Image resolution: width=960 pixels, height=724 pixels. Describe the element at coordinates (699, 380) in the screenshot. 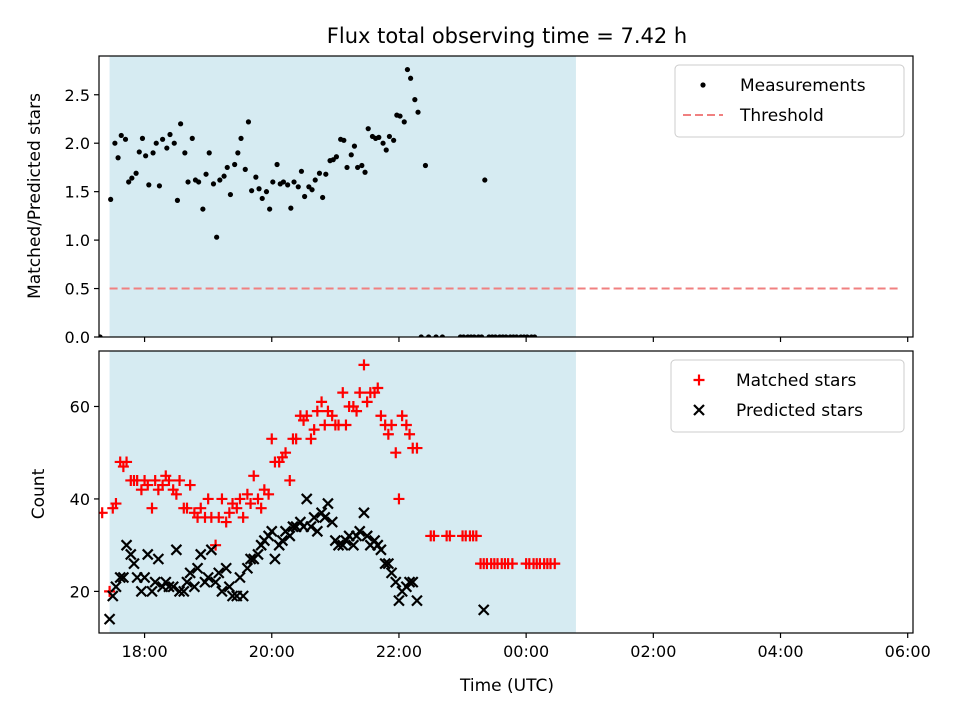

I see `legend-marker` at that location.